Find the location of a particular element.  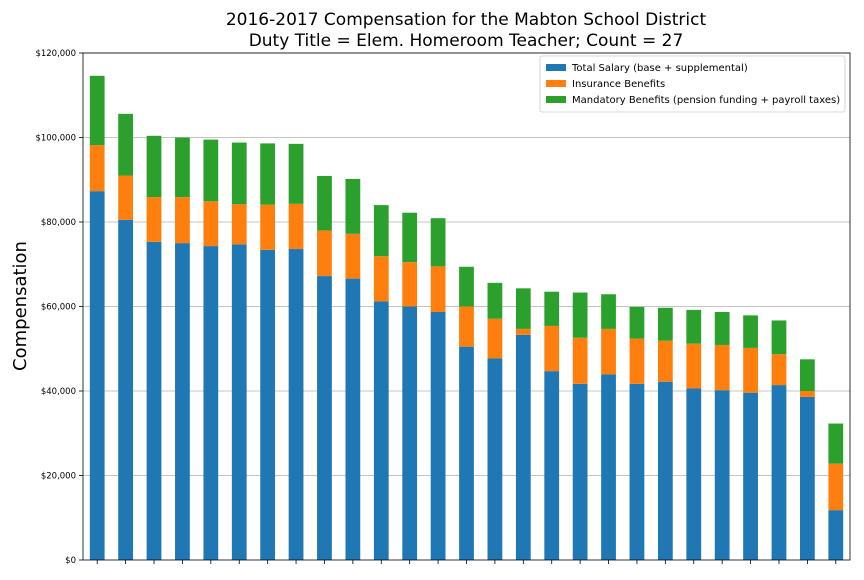

y-tick-label: $0 is located at coordinates (70, 561).